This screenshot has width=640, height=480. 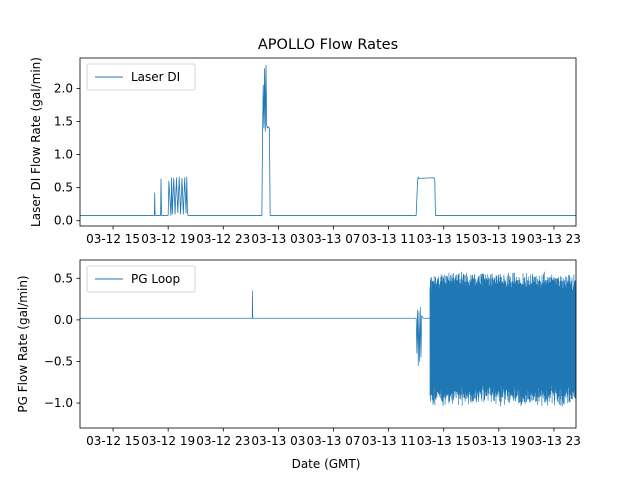 What do you see at coordinates (36, 142) in the screenshot?
I see `laser-di-y-axis-label: Laser DI Flow Rate (gal/min)` at bounding box center [36, 142].